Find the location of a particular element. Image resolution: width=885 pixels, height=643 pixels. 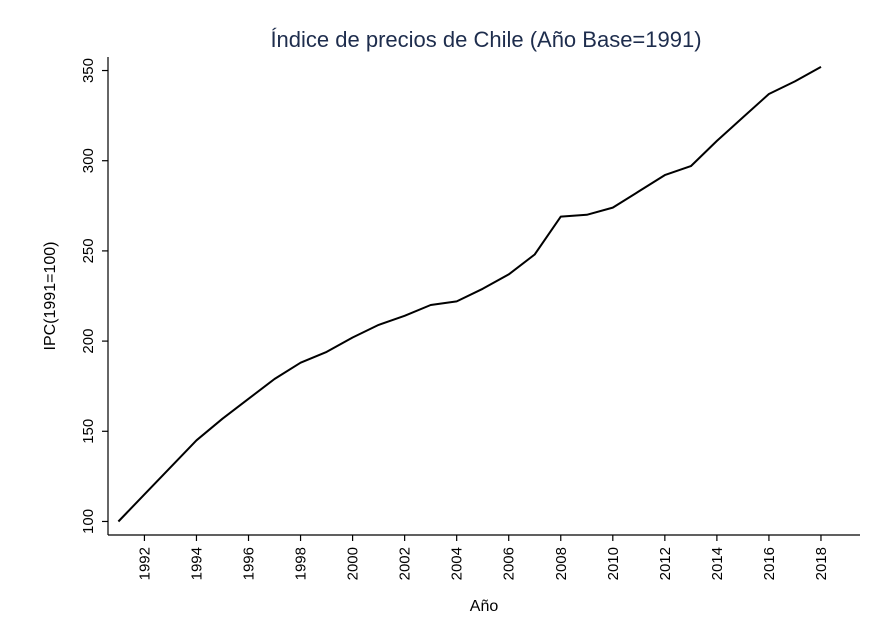

x-tick-label: 2016 is located at coordinates (769, 563).